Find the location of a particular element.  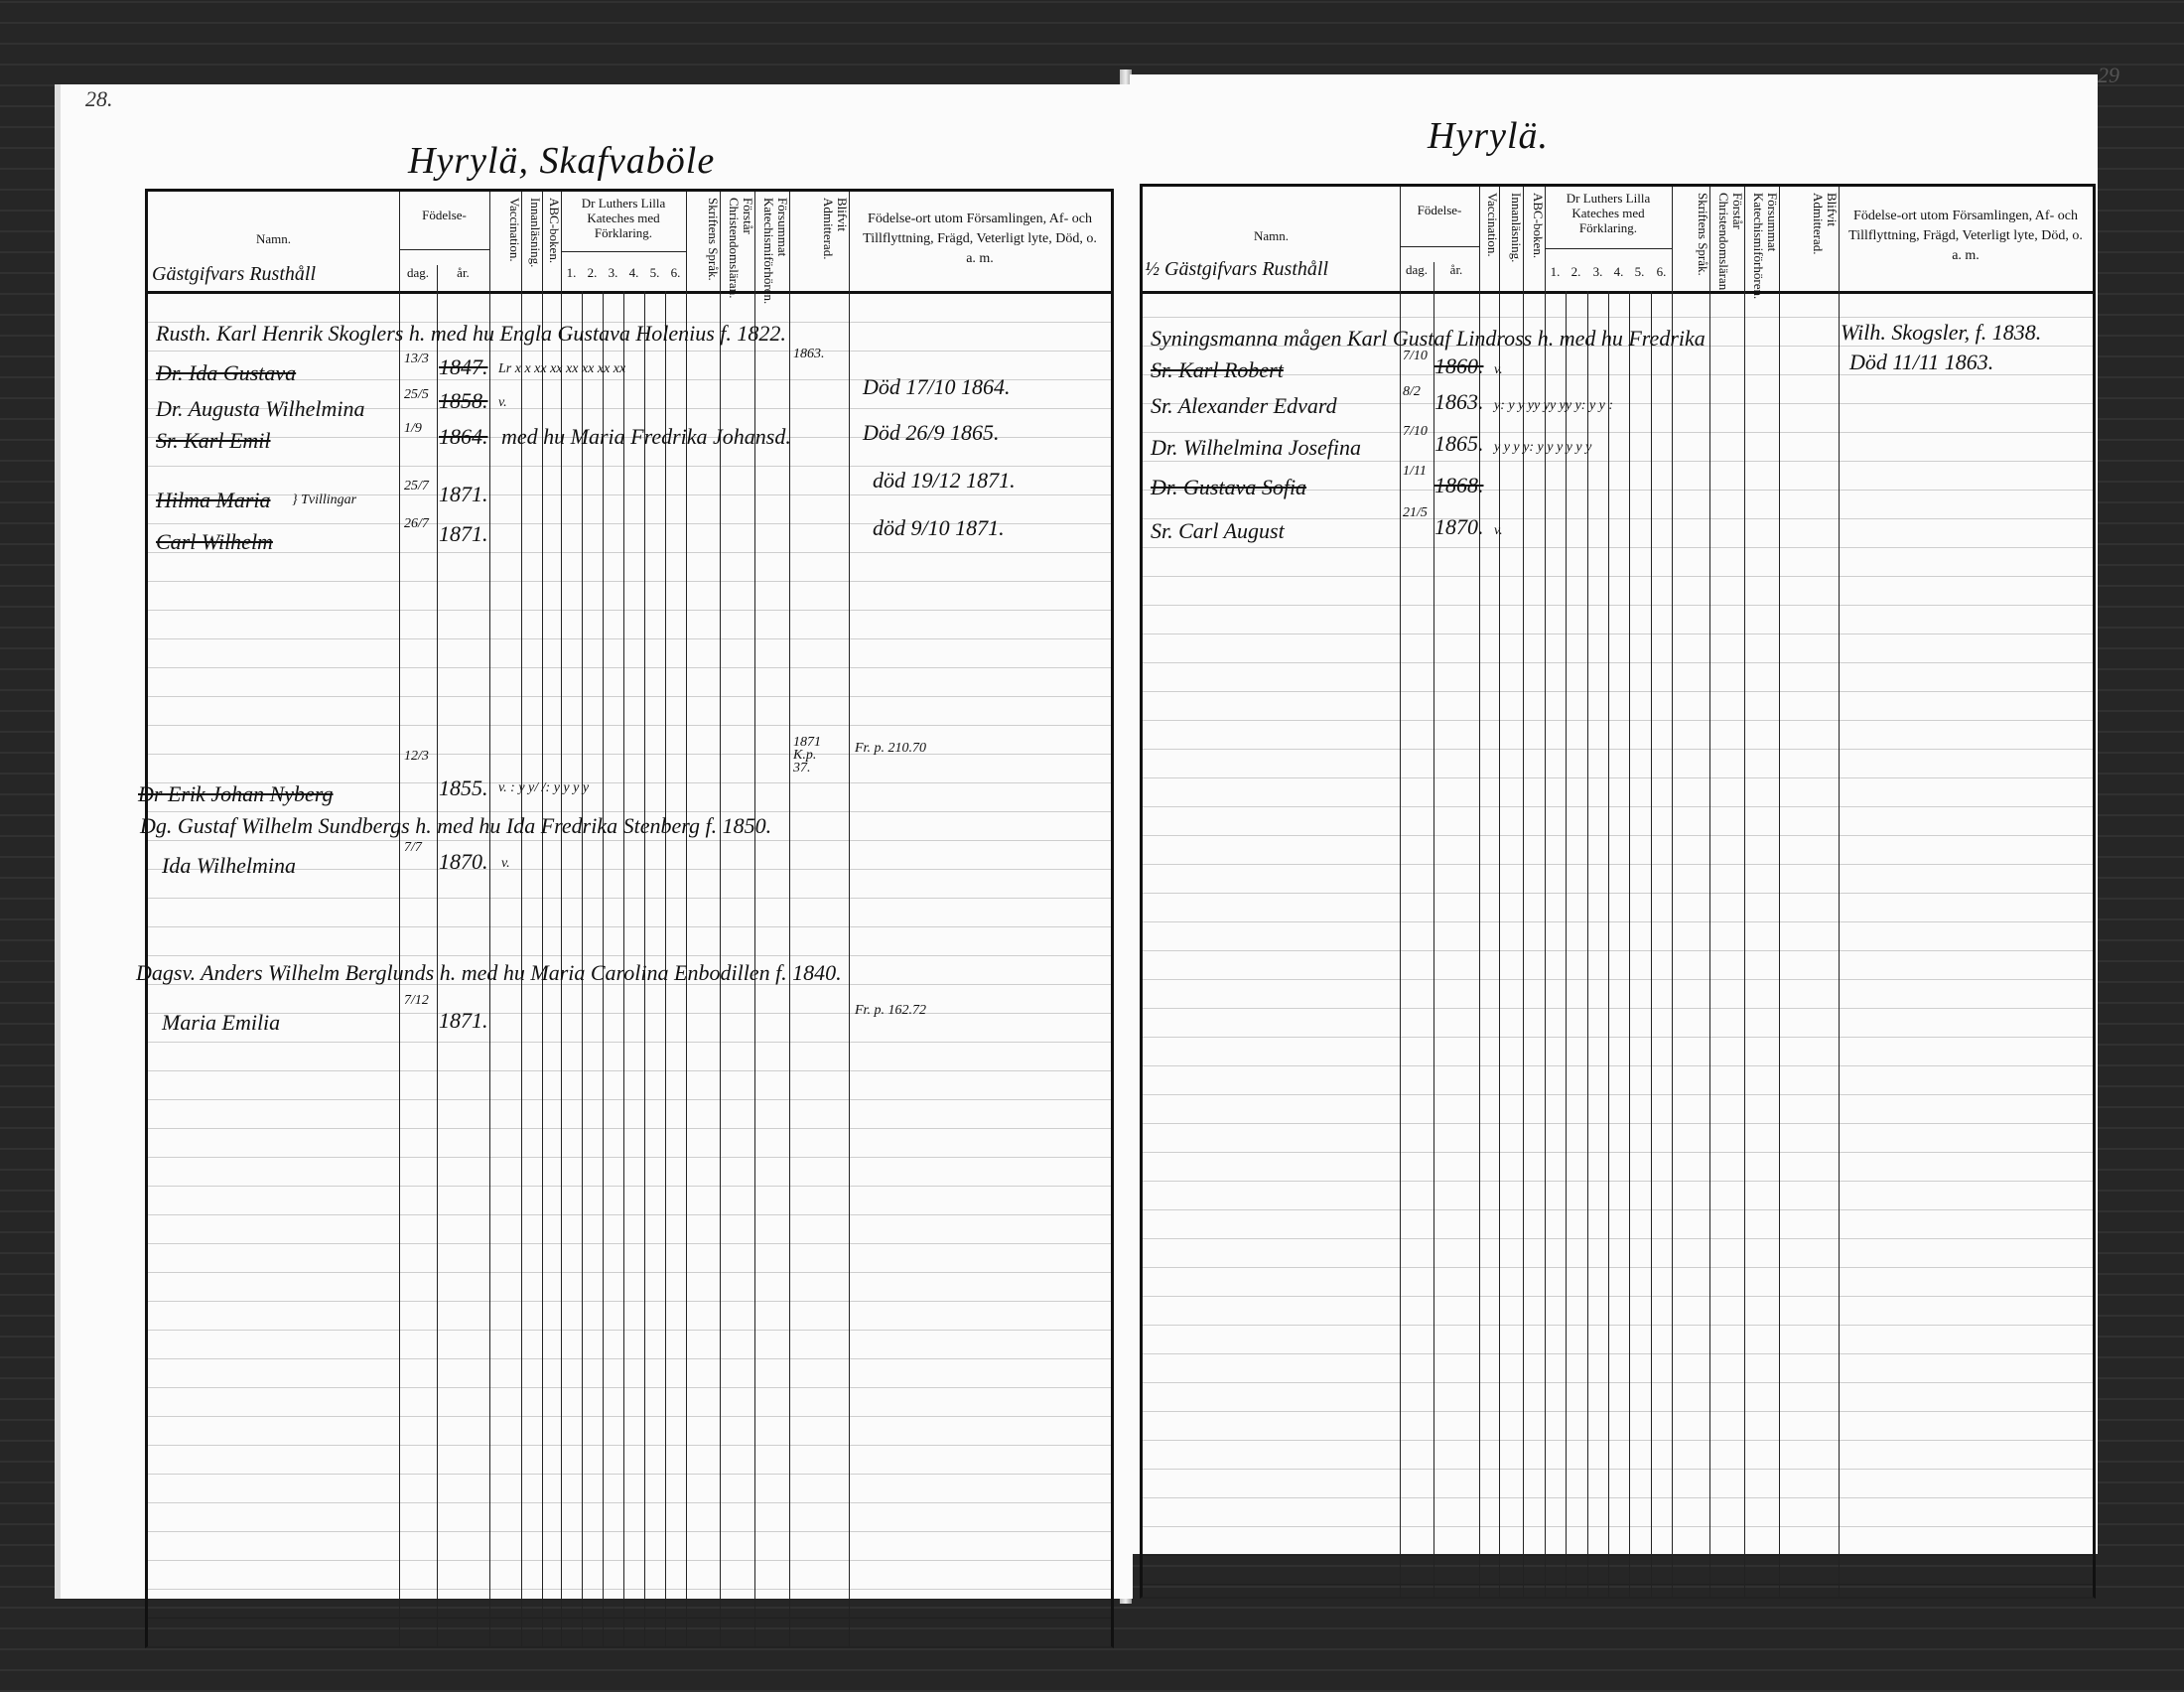

household-label: ½ Gästgifvars Rusthåll is located at coordinates (1237, 269).